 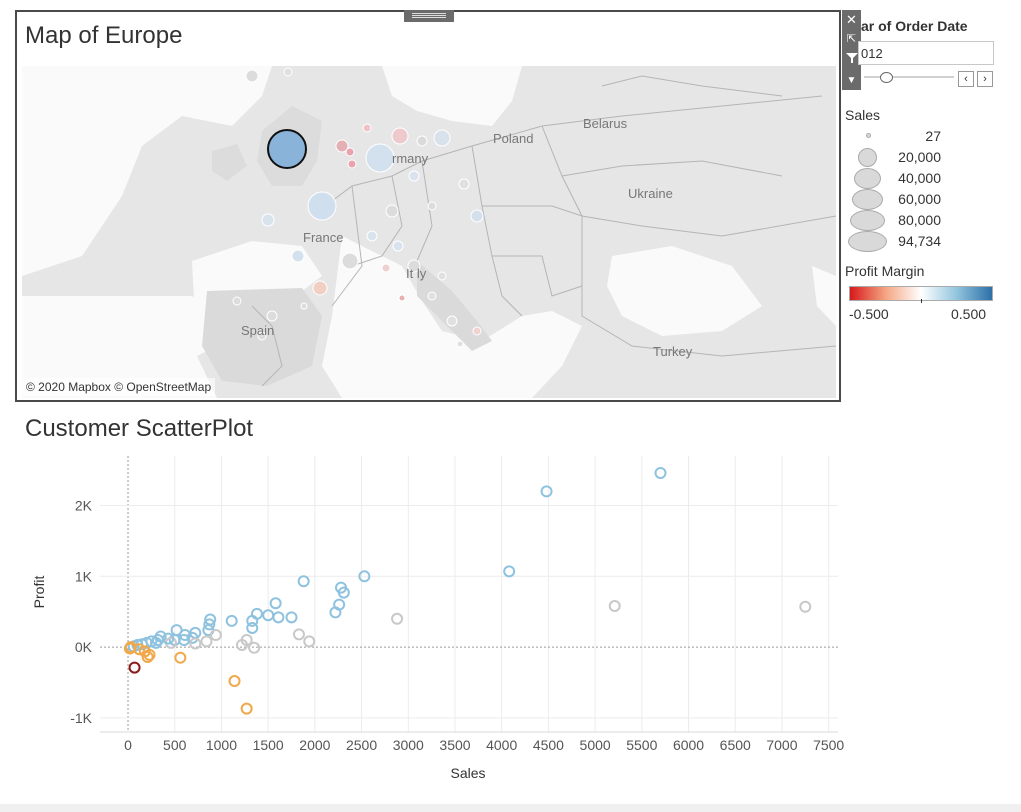 I want to click on map-title: Map of Europe, so click(x=104, y=35).